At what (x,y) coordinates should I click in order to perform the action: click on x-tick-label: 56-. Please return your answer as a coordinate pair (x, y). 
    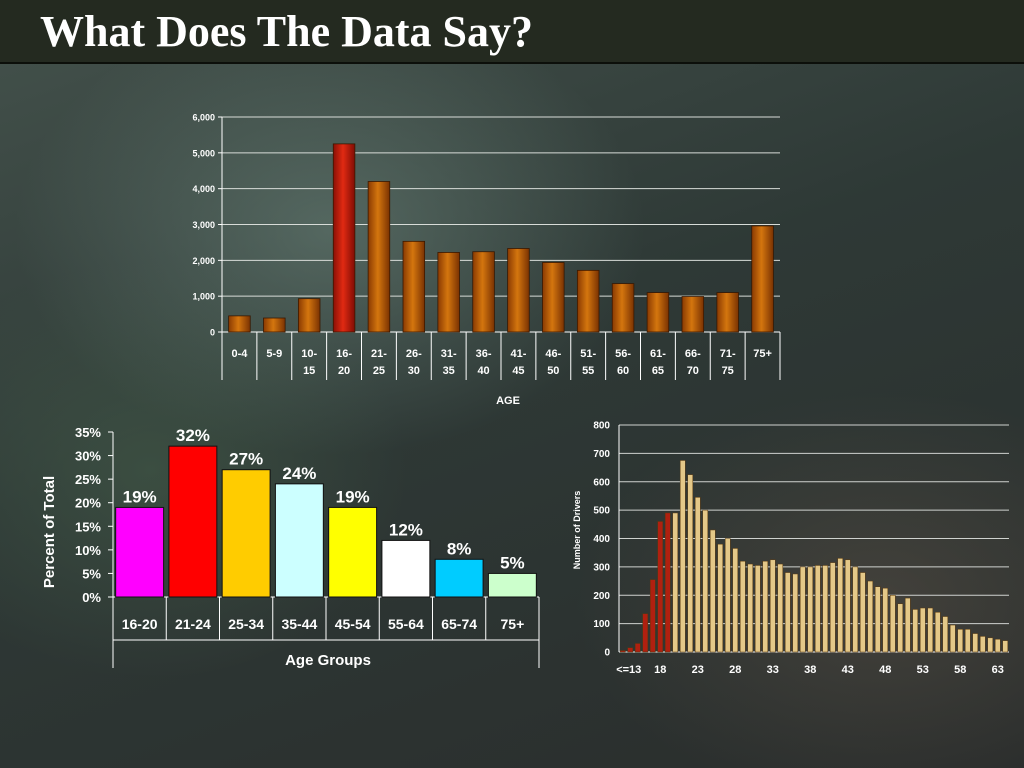
    Looking at the image, I should click on (623, 354).